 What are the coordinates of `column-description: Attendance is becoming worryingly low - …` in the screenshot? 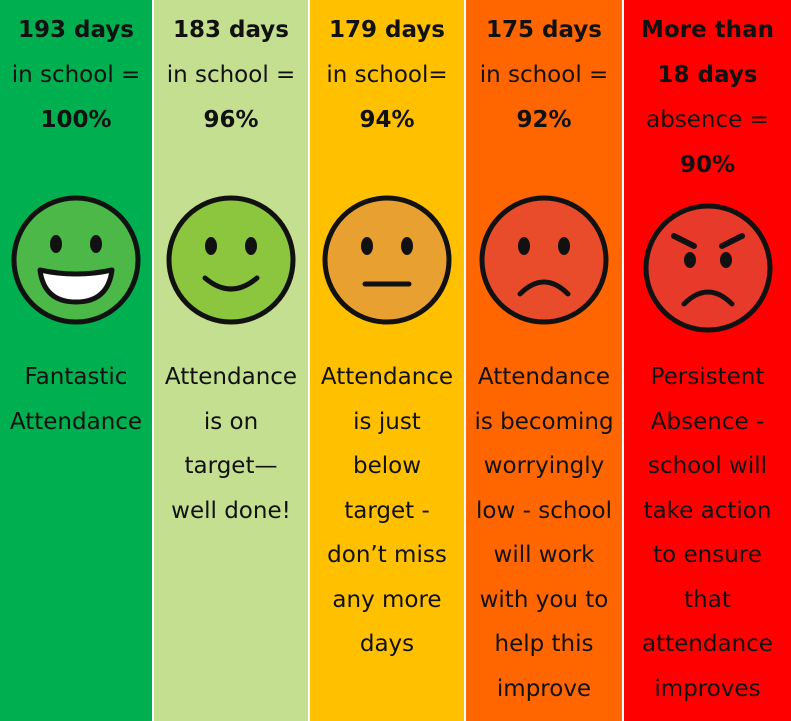 It's located at (544, 533).